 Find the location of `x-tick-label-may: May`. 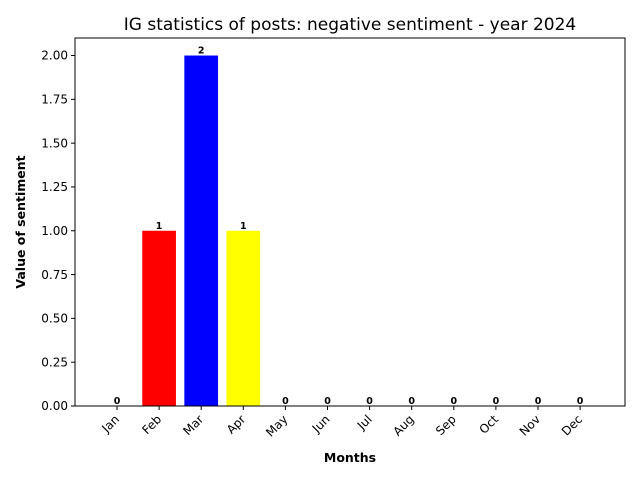

x-tick-label-may: May is located at coordinates (276, 425).